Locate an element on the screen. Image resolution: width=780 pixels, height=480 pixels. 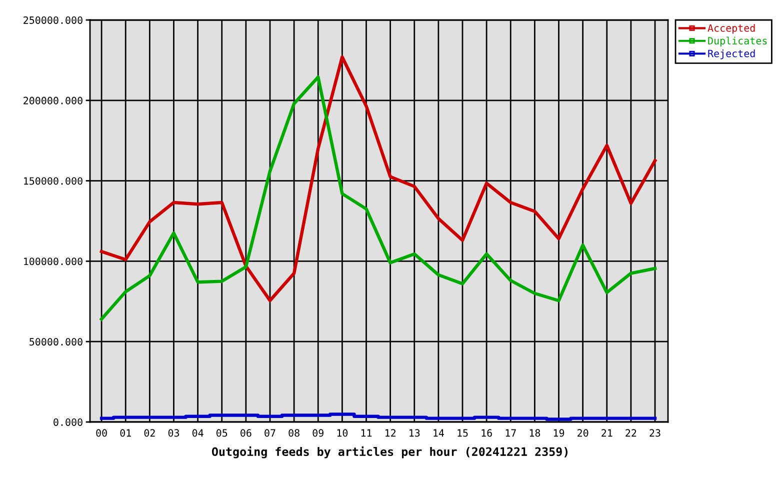
text: Outgoing feeds by articles per hour (20241221 2359) is located at coordinates (390, 452).